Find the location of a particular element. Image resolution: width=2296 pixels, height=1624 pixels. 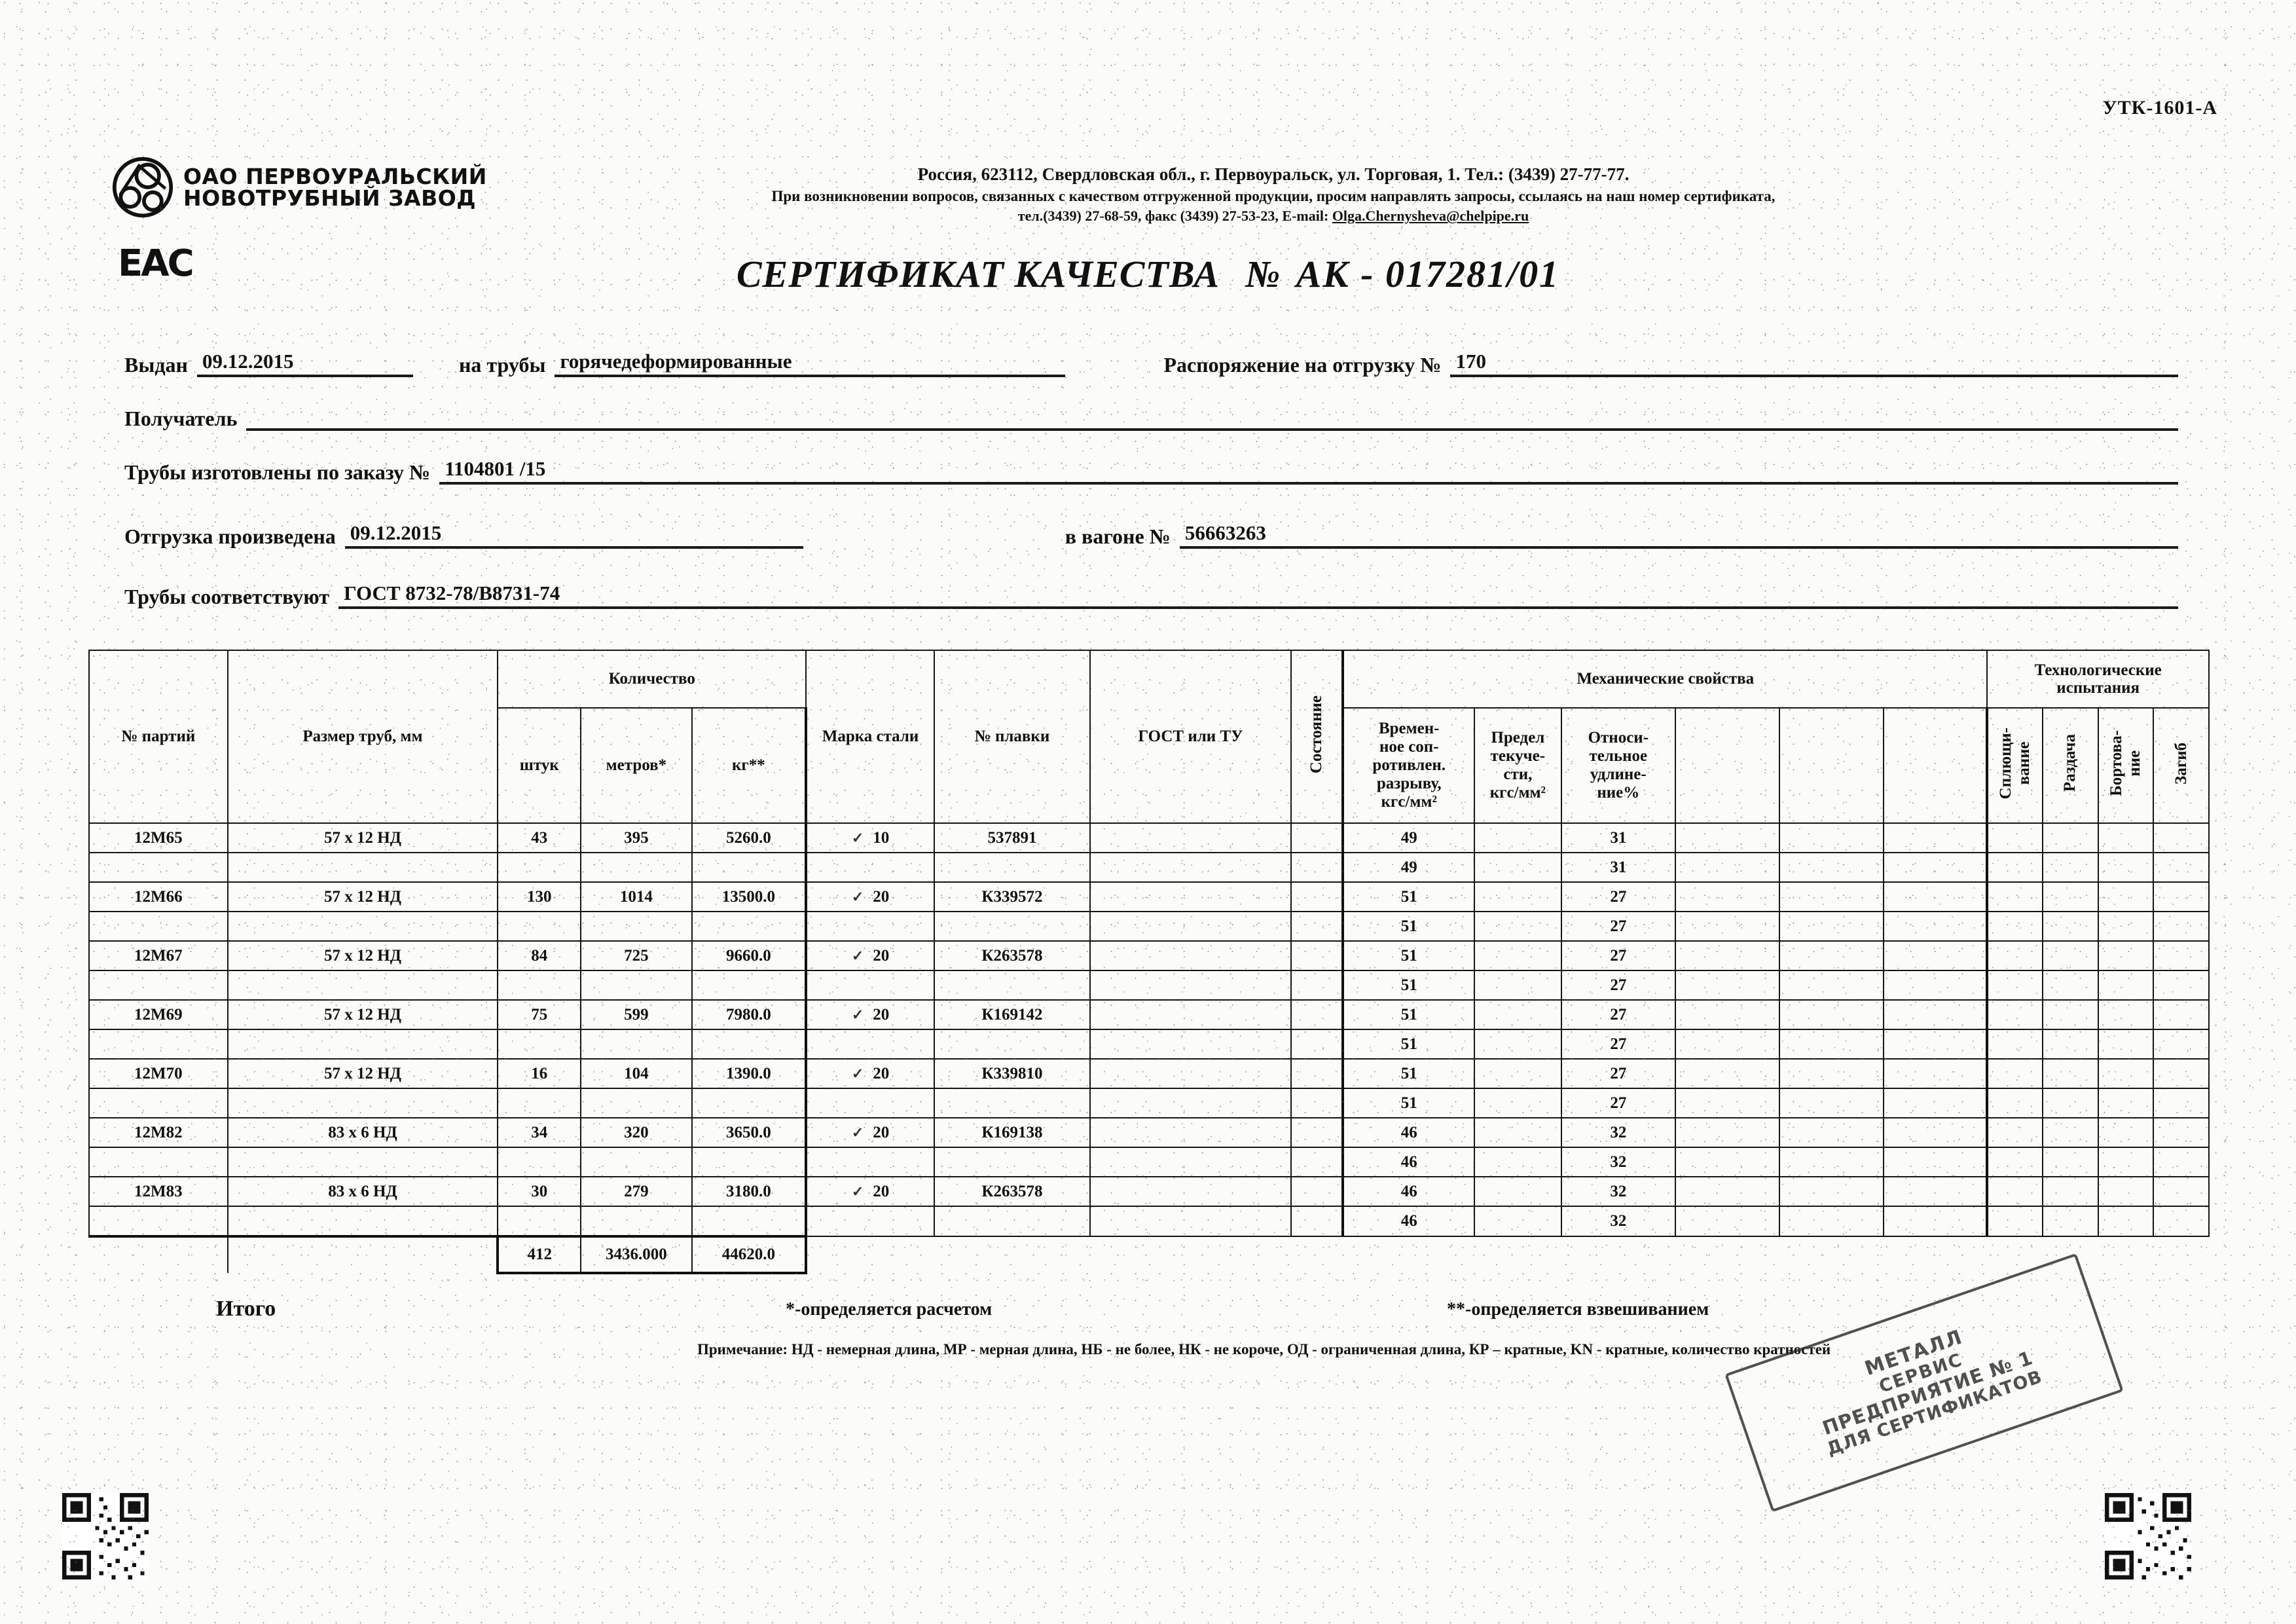

col-steel-grade: Марка стали is located at coordinates (870, 737).